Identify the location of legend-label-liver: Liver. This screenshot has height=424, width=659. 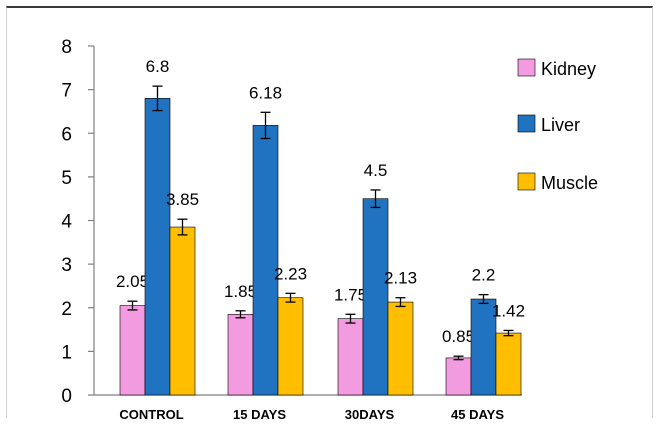
(560, 125).